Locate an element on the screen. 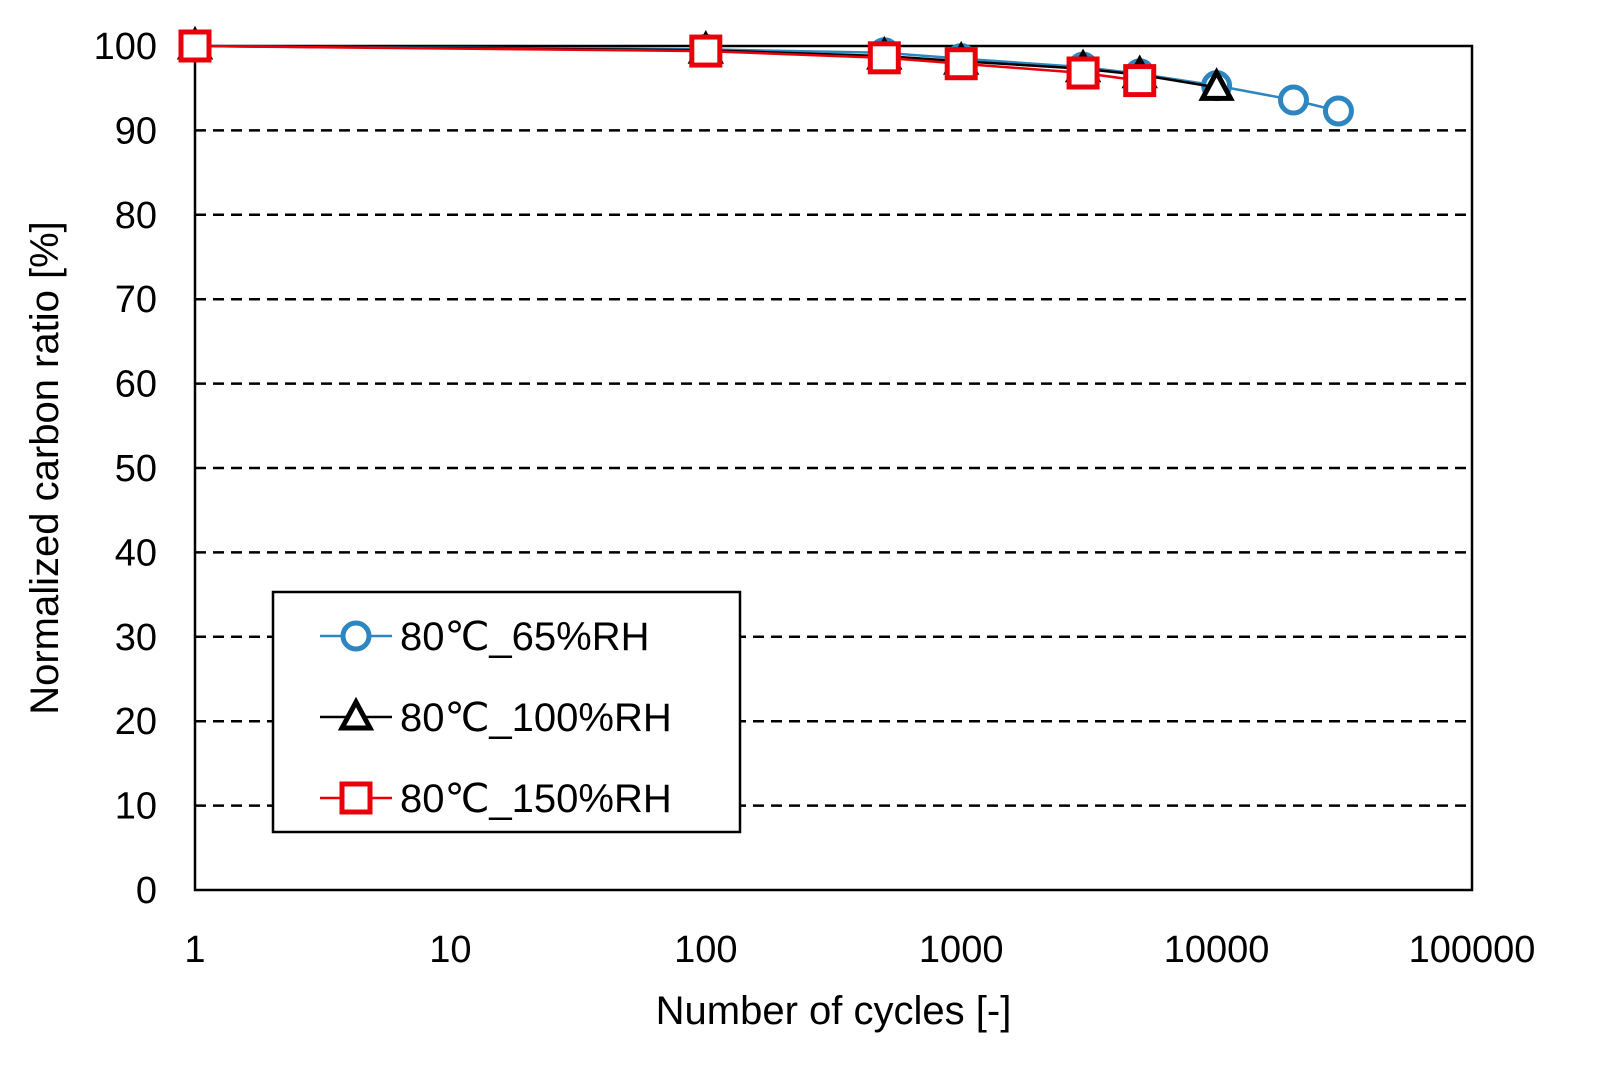 This screenshot has width=1603, height=1075. legend-item-1: 80℃_65%RH is located at coordinates (485, 637).